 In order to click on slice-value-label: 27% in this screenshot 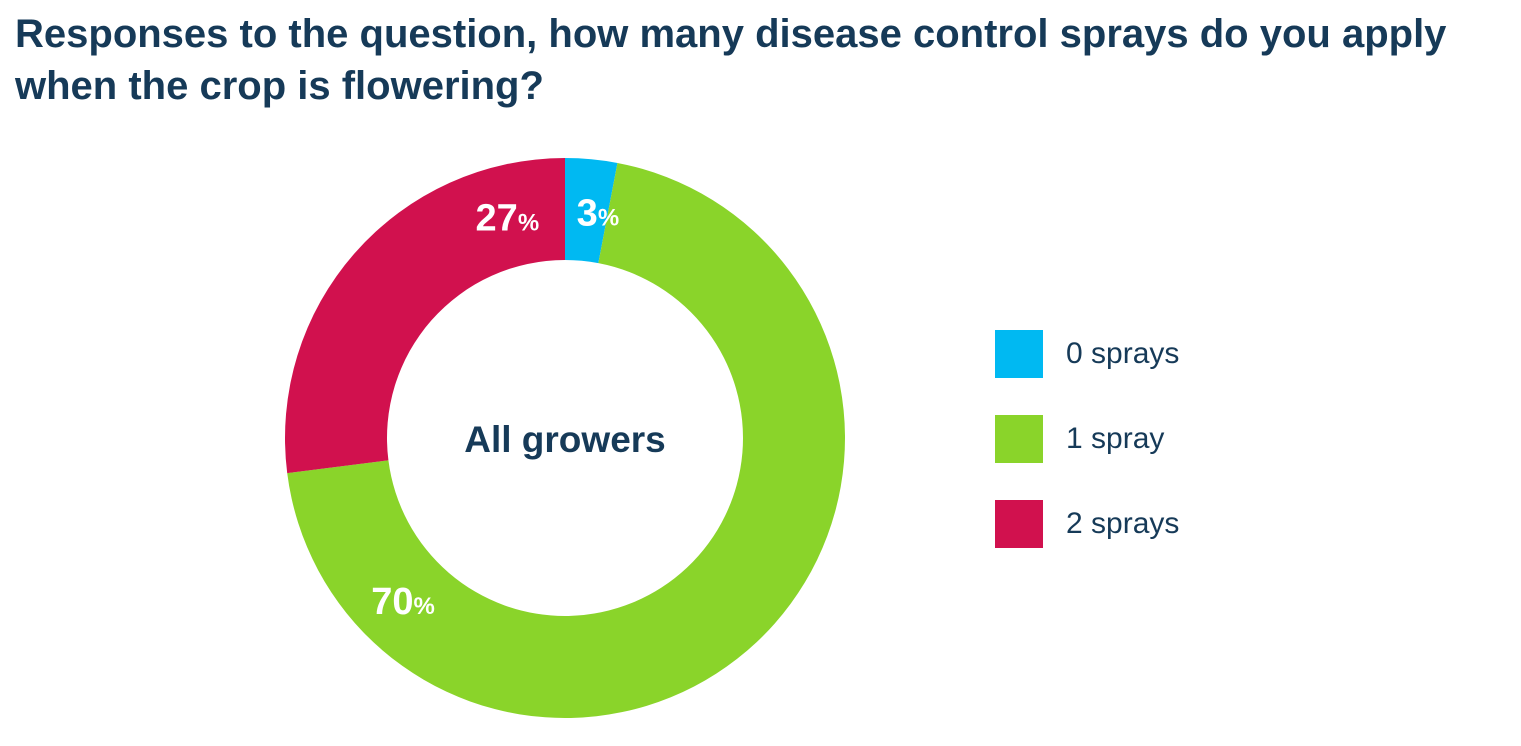, I will do `click(508, 218)`.